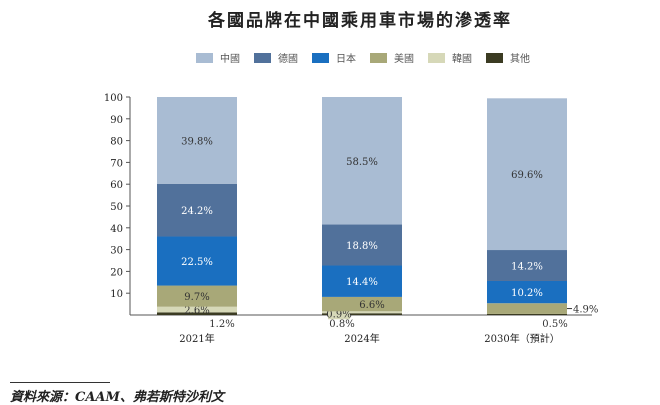 This screenshot has width=660, height=405. I want to click on data-label: 14.4%, so click(362, 282).